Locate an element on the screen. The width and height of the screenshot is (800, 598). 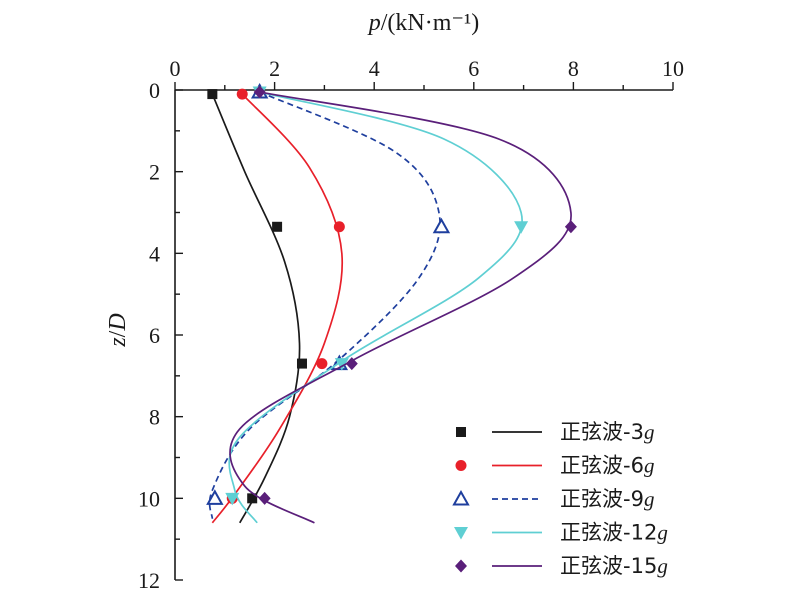
x-axis-title: p/(kN·m⁻¹) is located at coordinates (423, 23).